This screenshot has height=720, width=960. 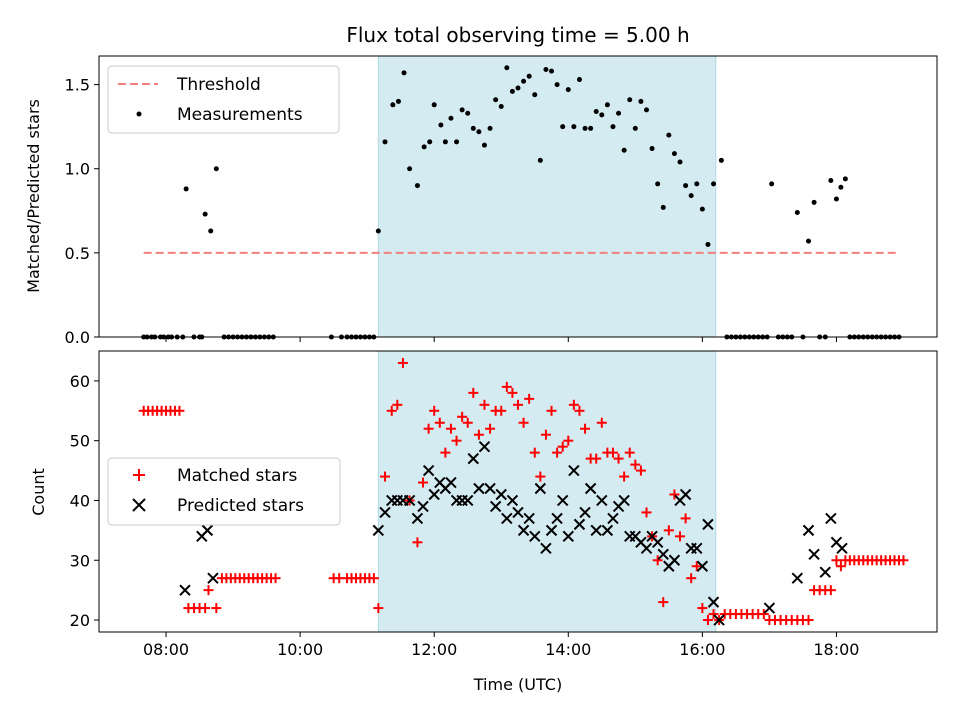 I want to click on top-legend-box, so click(x=223, y=99).